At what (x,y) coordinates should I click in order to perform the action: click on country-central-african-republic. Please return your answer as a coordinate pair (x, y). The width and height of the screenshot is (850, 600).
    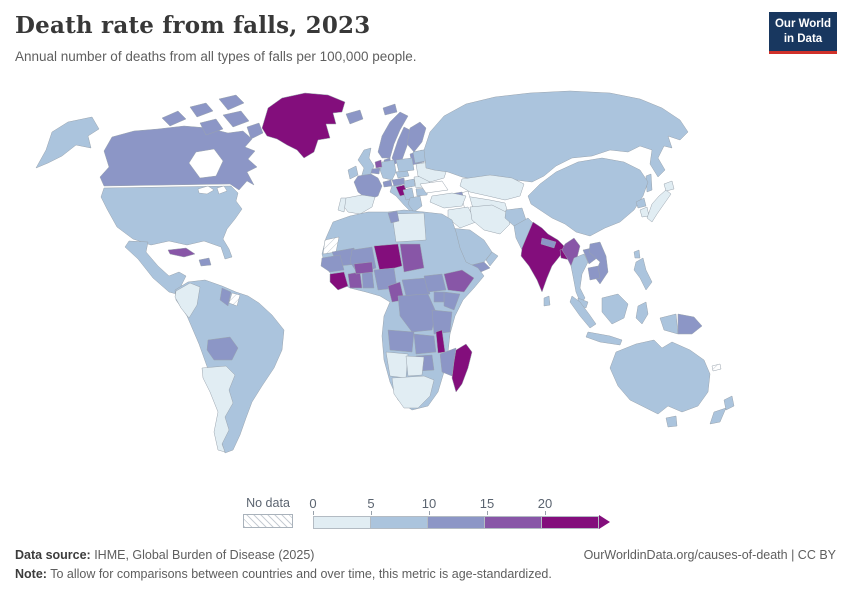
    Looking at the image, I should click on (416, 287).